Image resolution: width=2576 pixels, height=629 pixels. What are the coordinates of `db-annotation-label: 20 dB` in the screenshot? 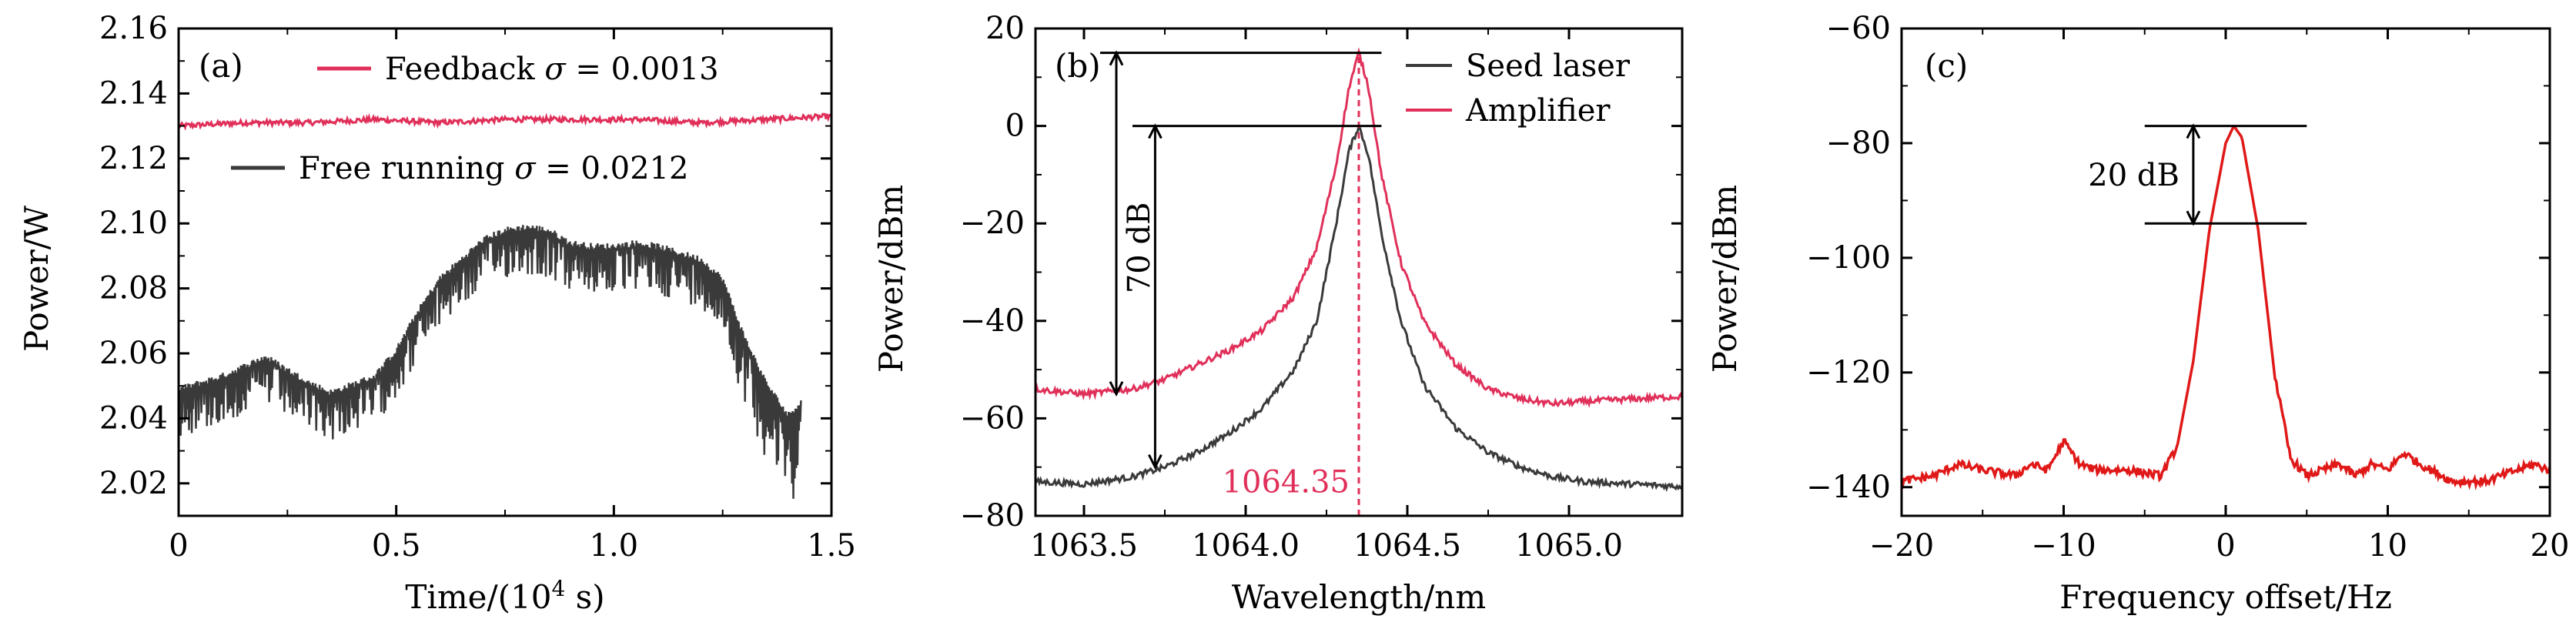 It's located at (2134, 175).